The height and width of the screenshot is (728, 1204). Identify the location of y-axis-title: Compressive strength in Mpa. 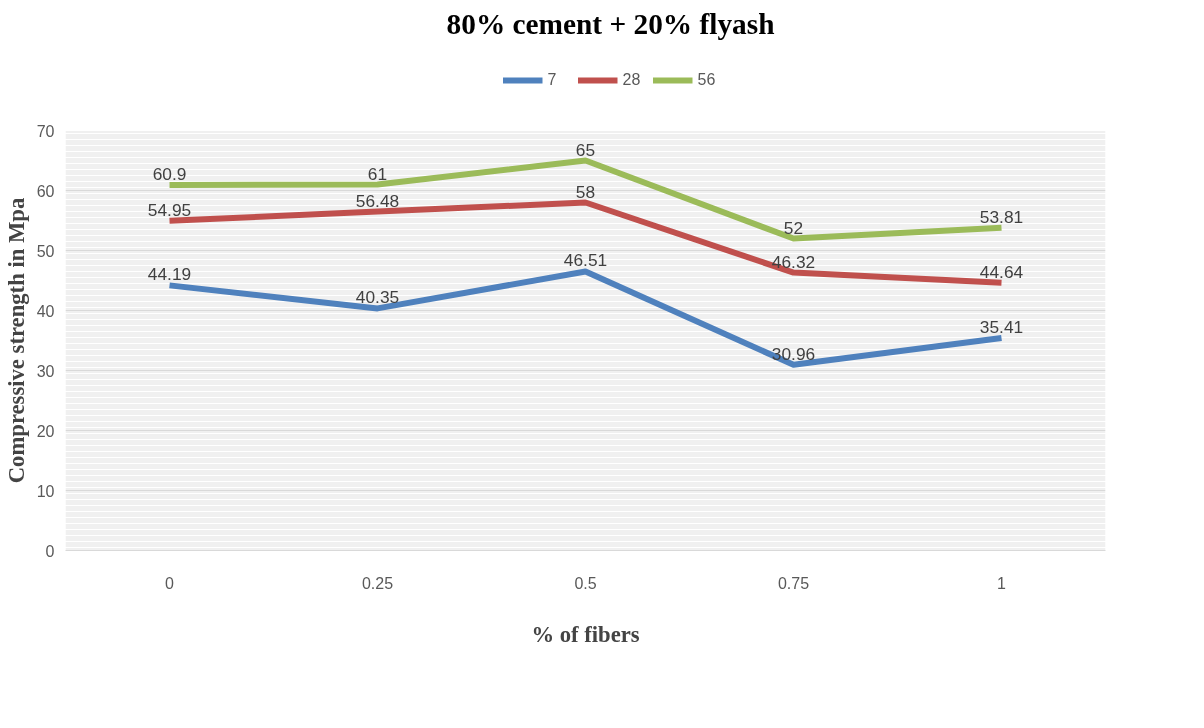
(16, 340).